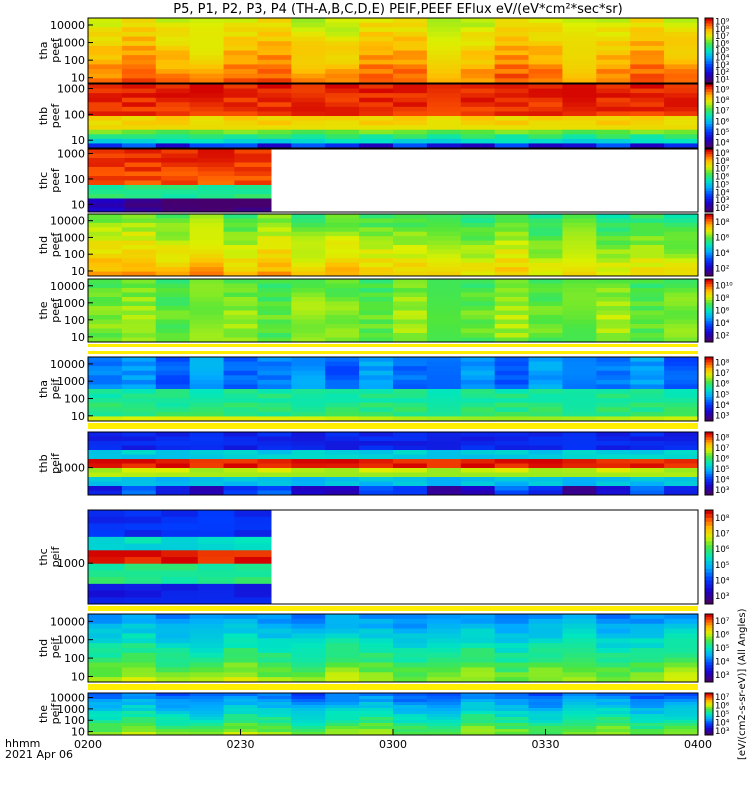 The height and width of the screenshot is (800, 750). I want to click on colorbar-frame, so click(709, 310).